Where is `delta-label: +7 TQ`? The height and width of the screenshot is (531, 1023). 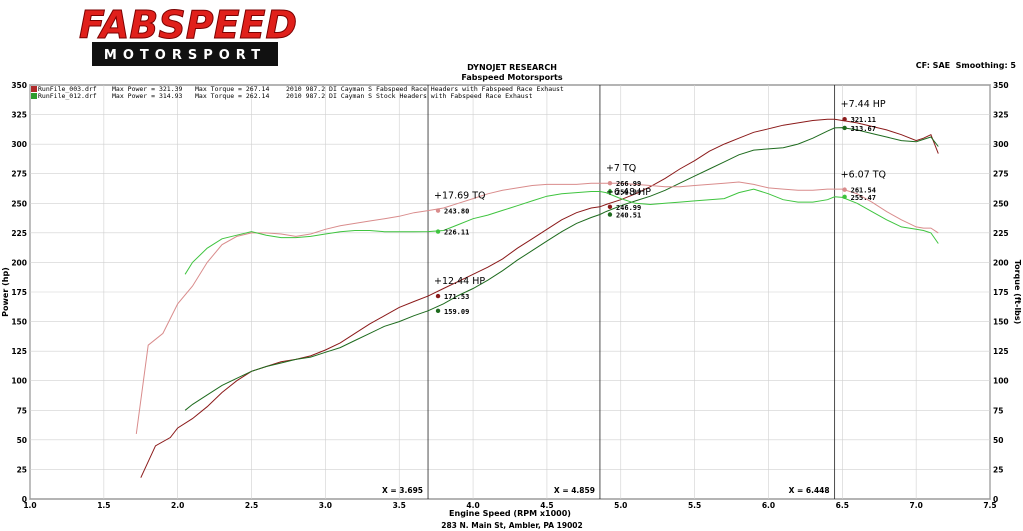 delta-label: +7 TQ is located at coordinates (621, 168).